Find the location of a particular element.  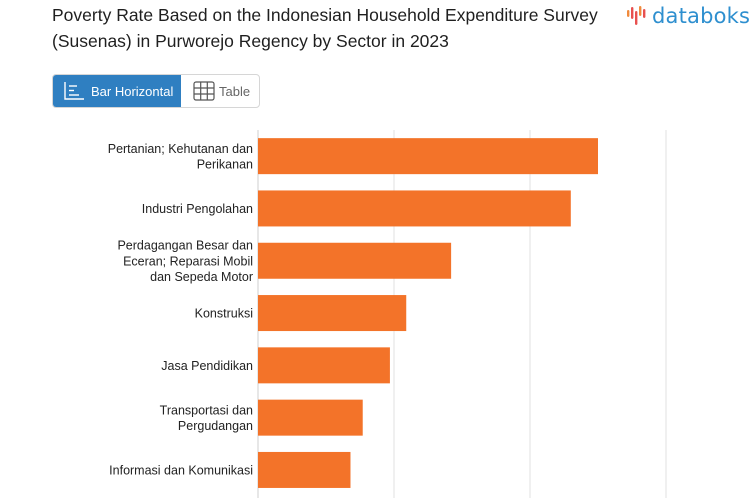

table-button: Table is located at coordinates (220, 91).